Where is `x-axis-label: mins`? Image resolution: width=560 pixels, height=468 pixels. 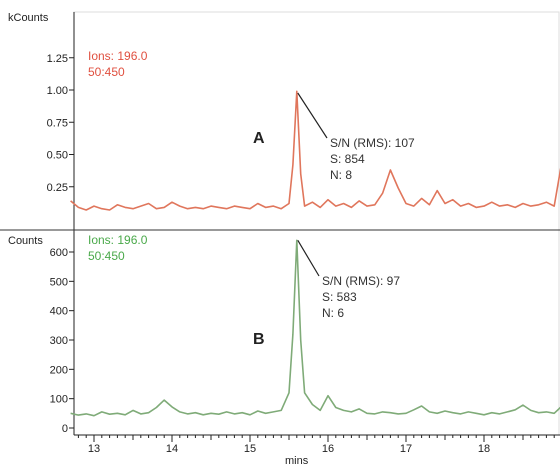
x-axis-label: mins is located at coordinates (297, 461).